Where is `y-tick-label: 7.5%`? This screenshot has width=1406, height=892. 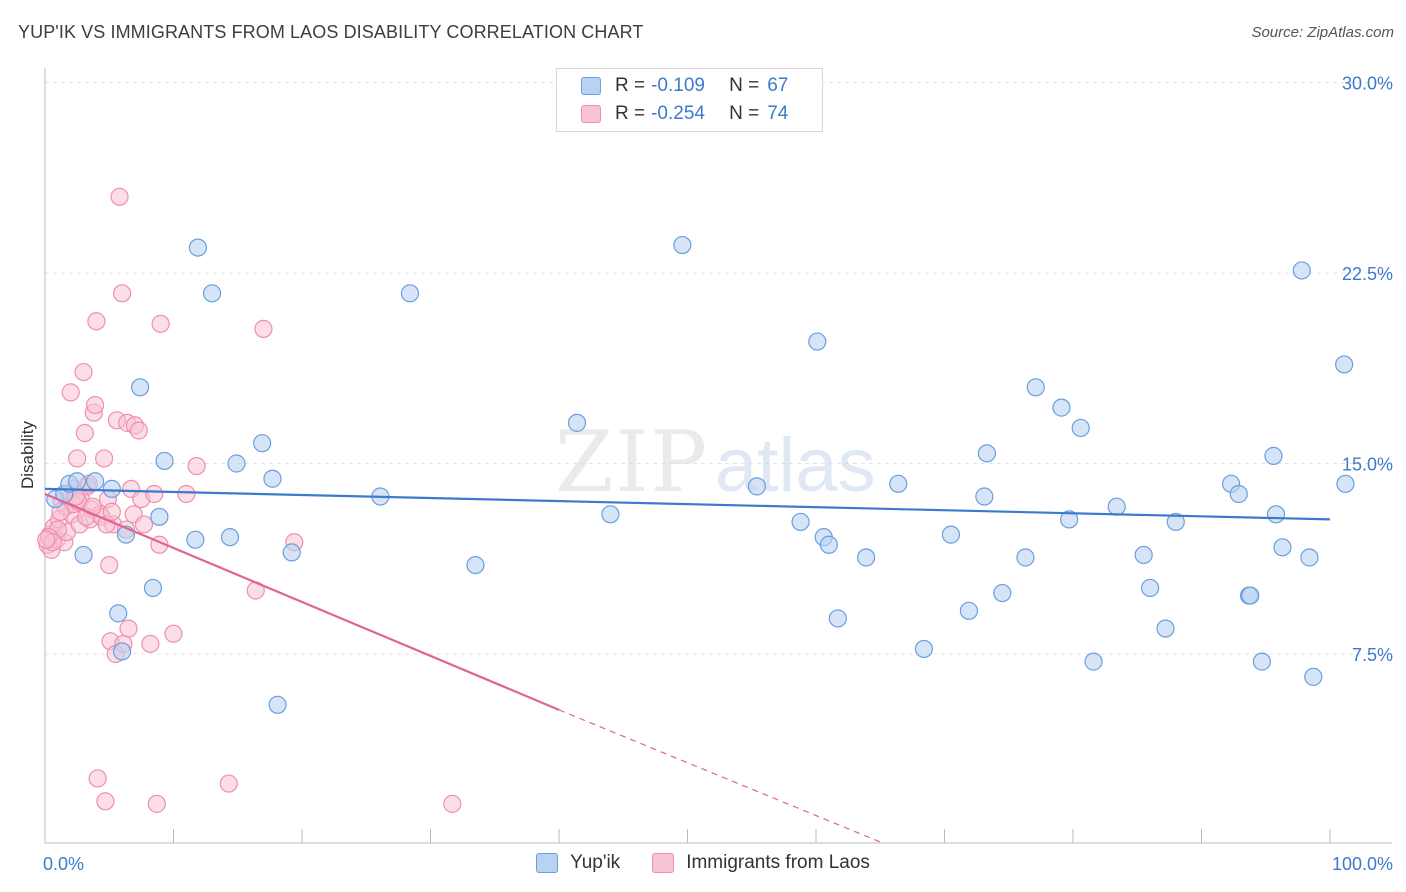
y-tick-label: 7.5% is located at coordinates (1372, 655).